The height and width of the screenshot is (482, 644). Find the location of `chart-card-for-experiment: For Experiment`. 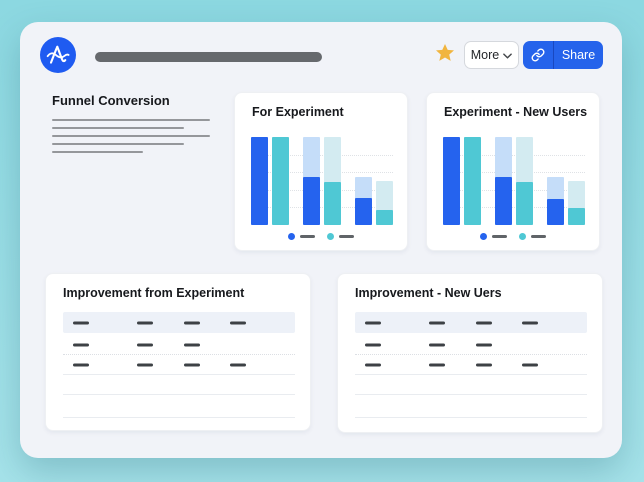

chart-card-for-experiment: For Experiment is located at coordinates (321, 171).